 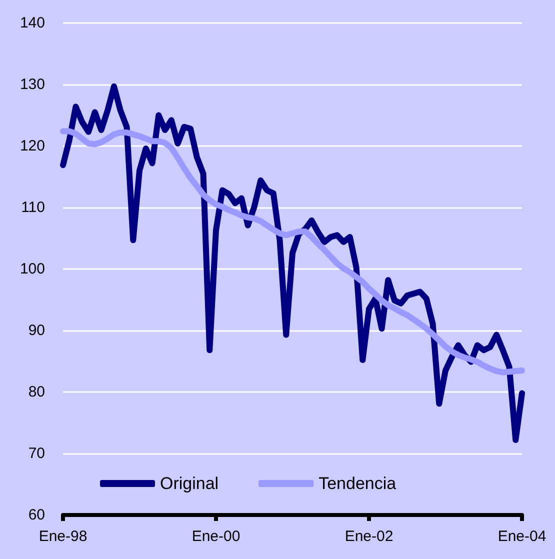 I want to click on y-tick-label: 130, so click(x=32, y=84).